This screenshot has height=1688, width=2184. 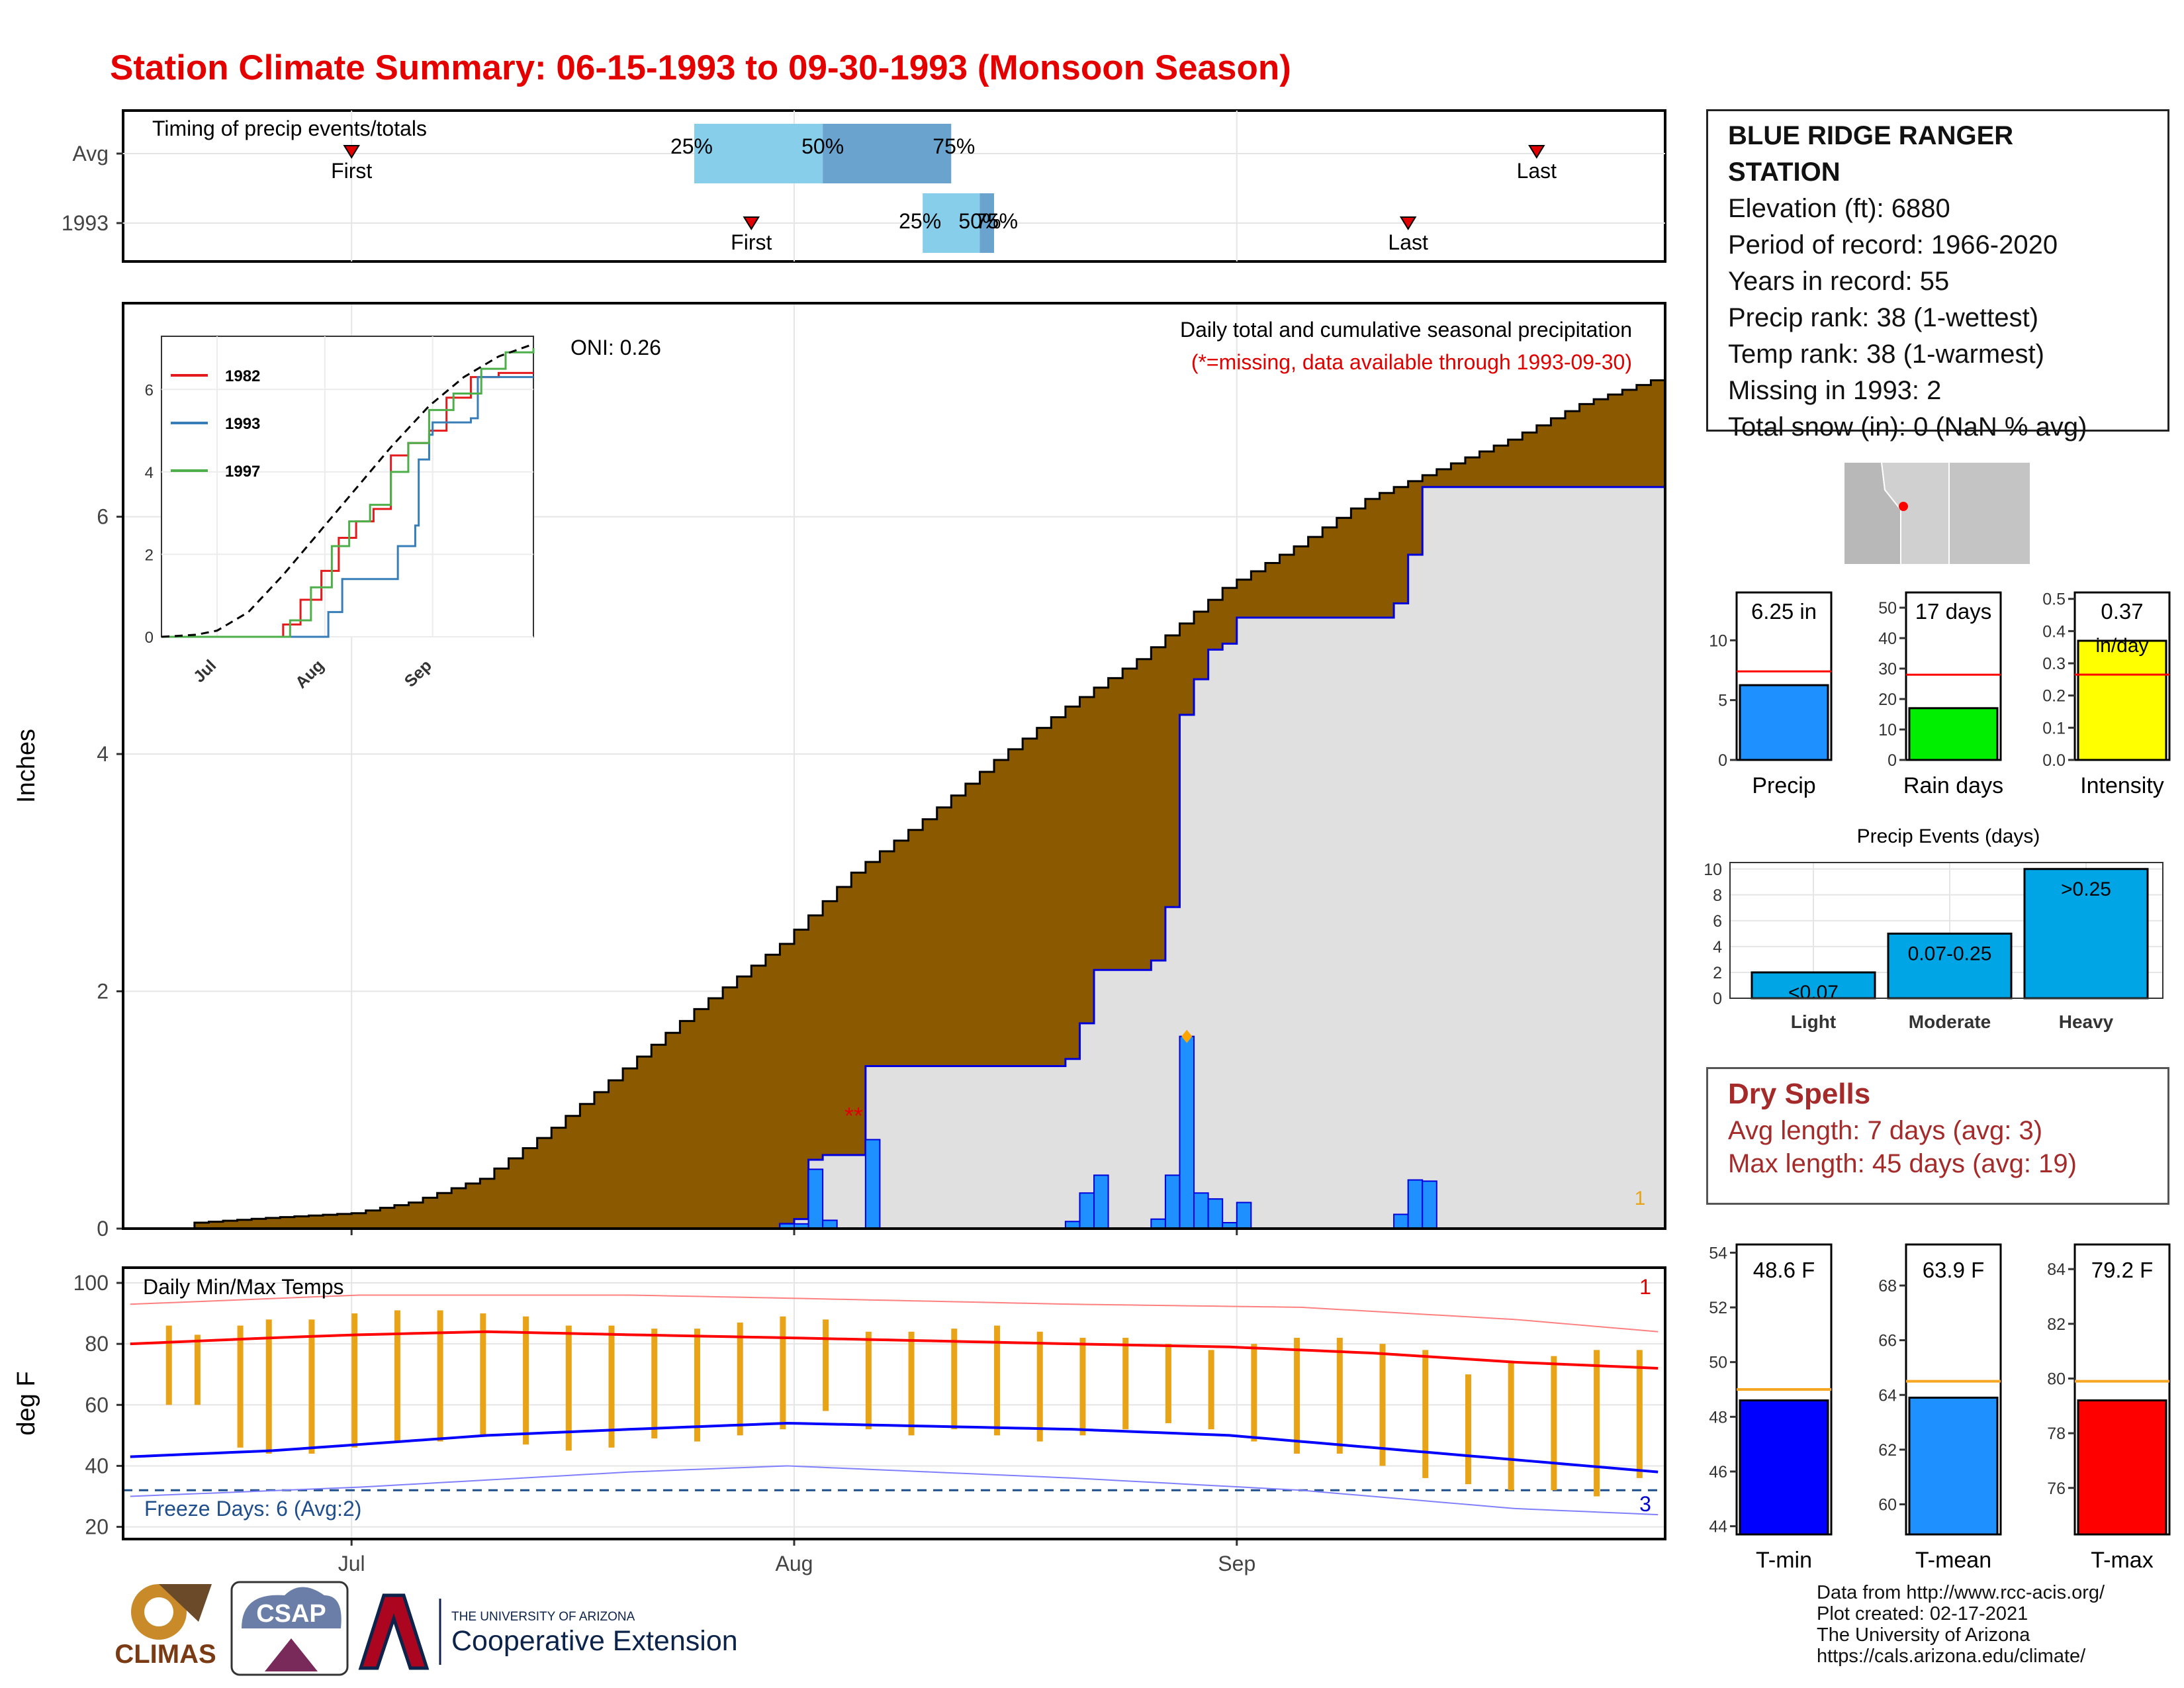 I want to click on temp-rank: Temp rank: 38 (1-warmest), so click(x=1886, y=354).